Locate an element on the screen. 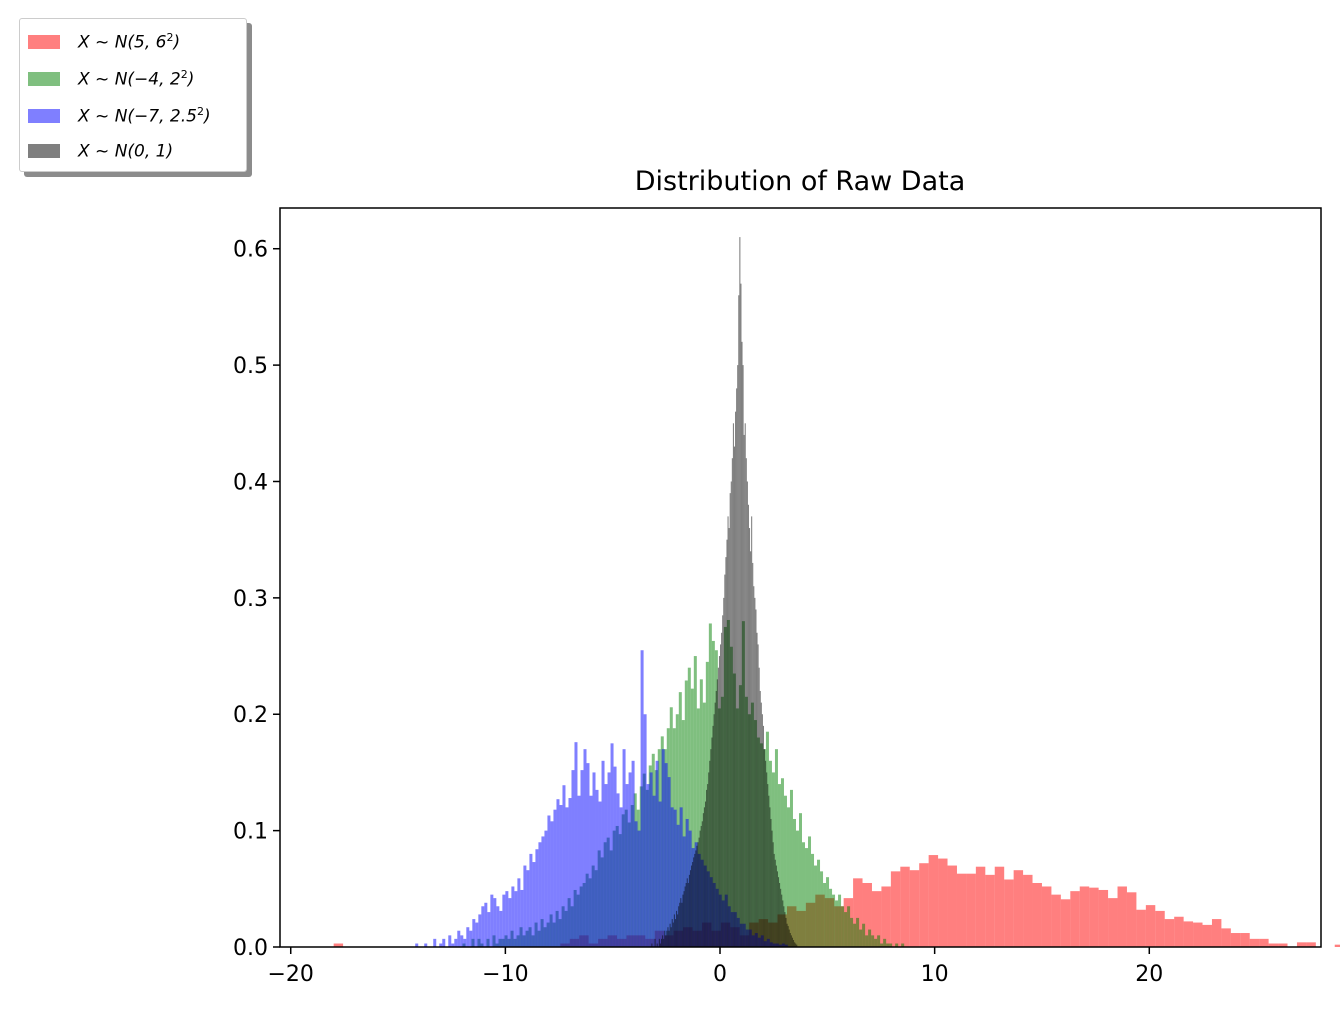 This screenshot has width=1340, height=1011. y-tick-label: 0.2 is located at coordinates (250, 715).